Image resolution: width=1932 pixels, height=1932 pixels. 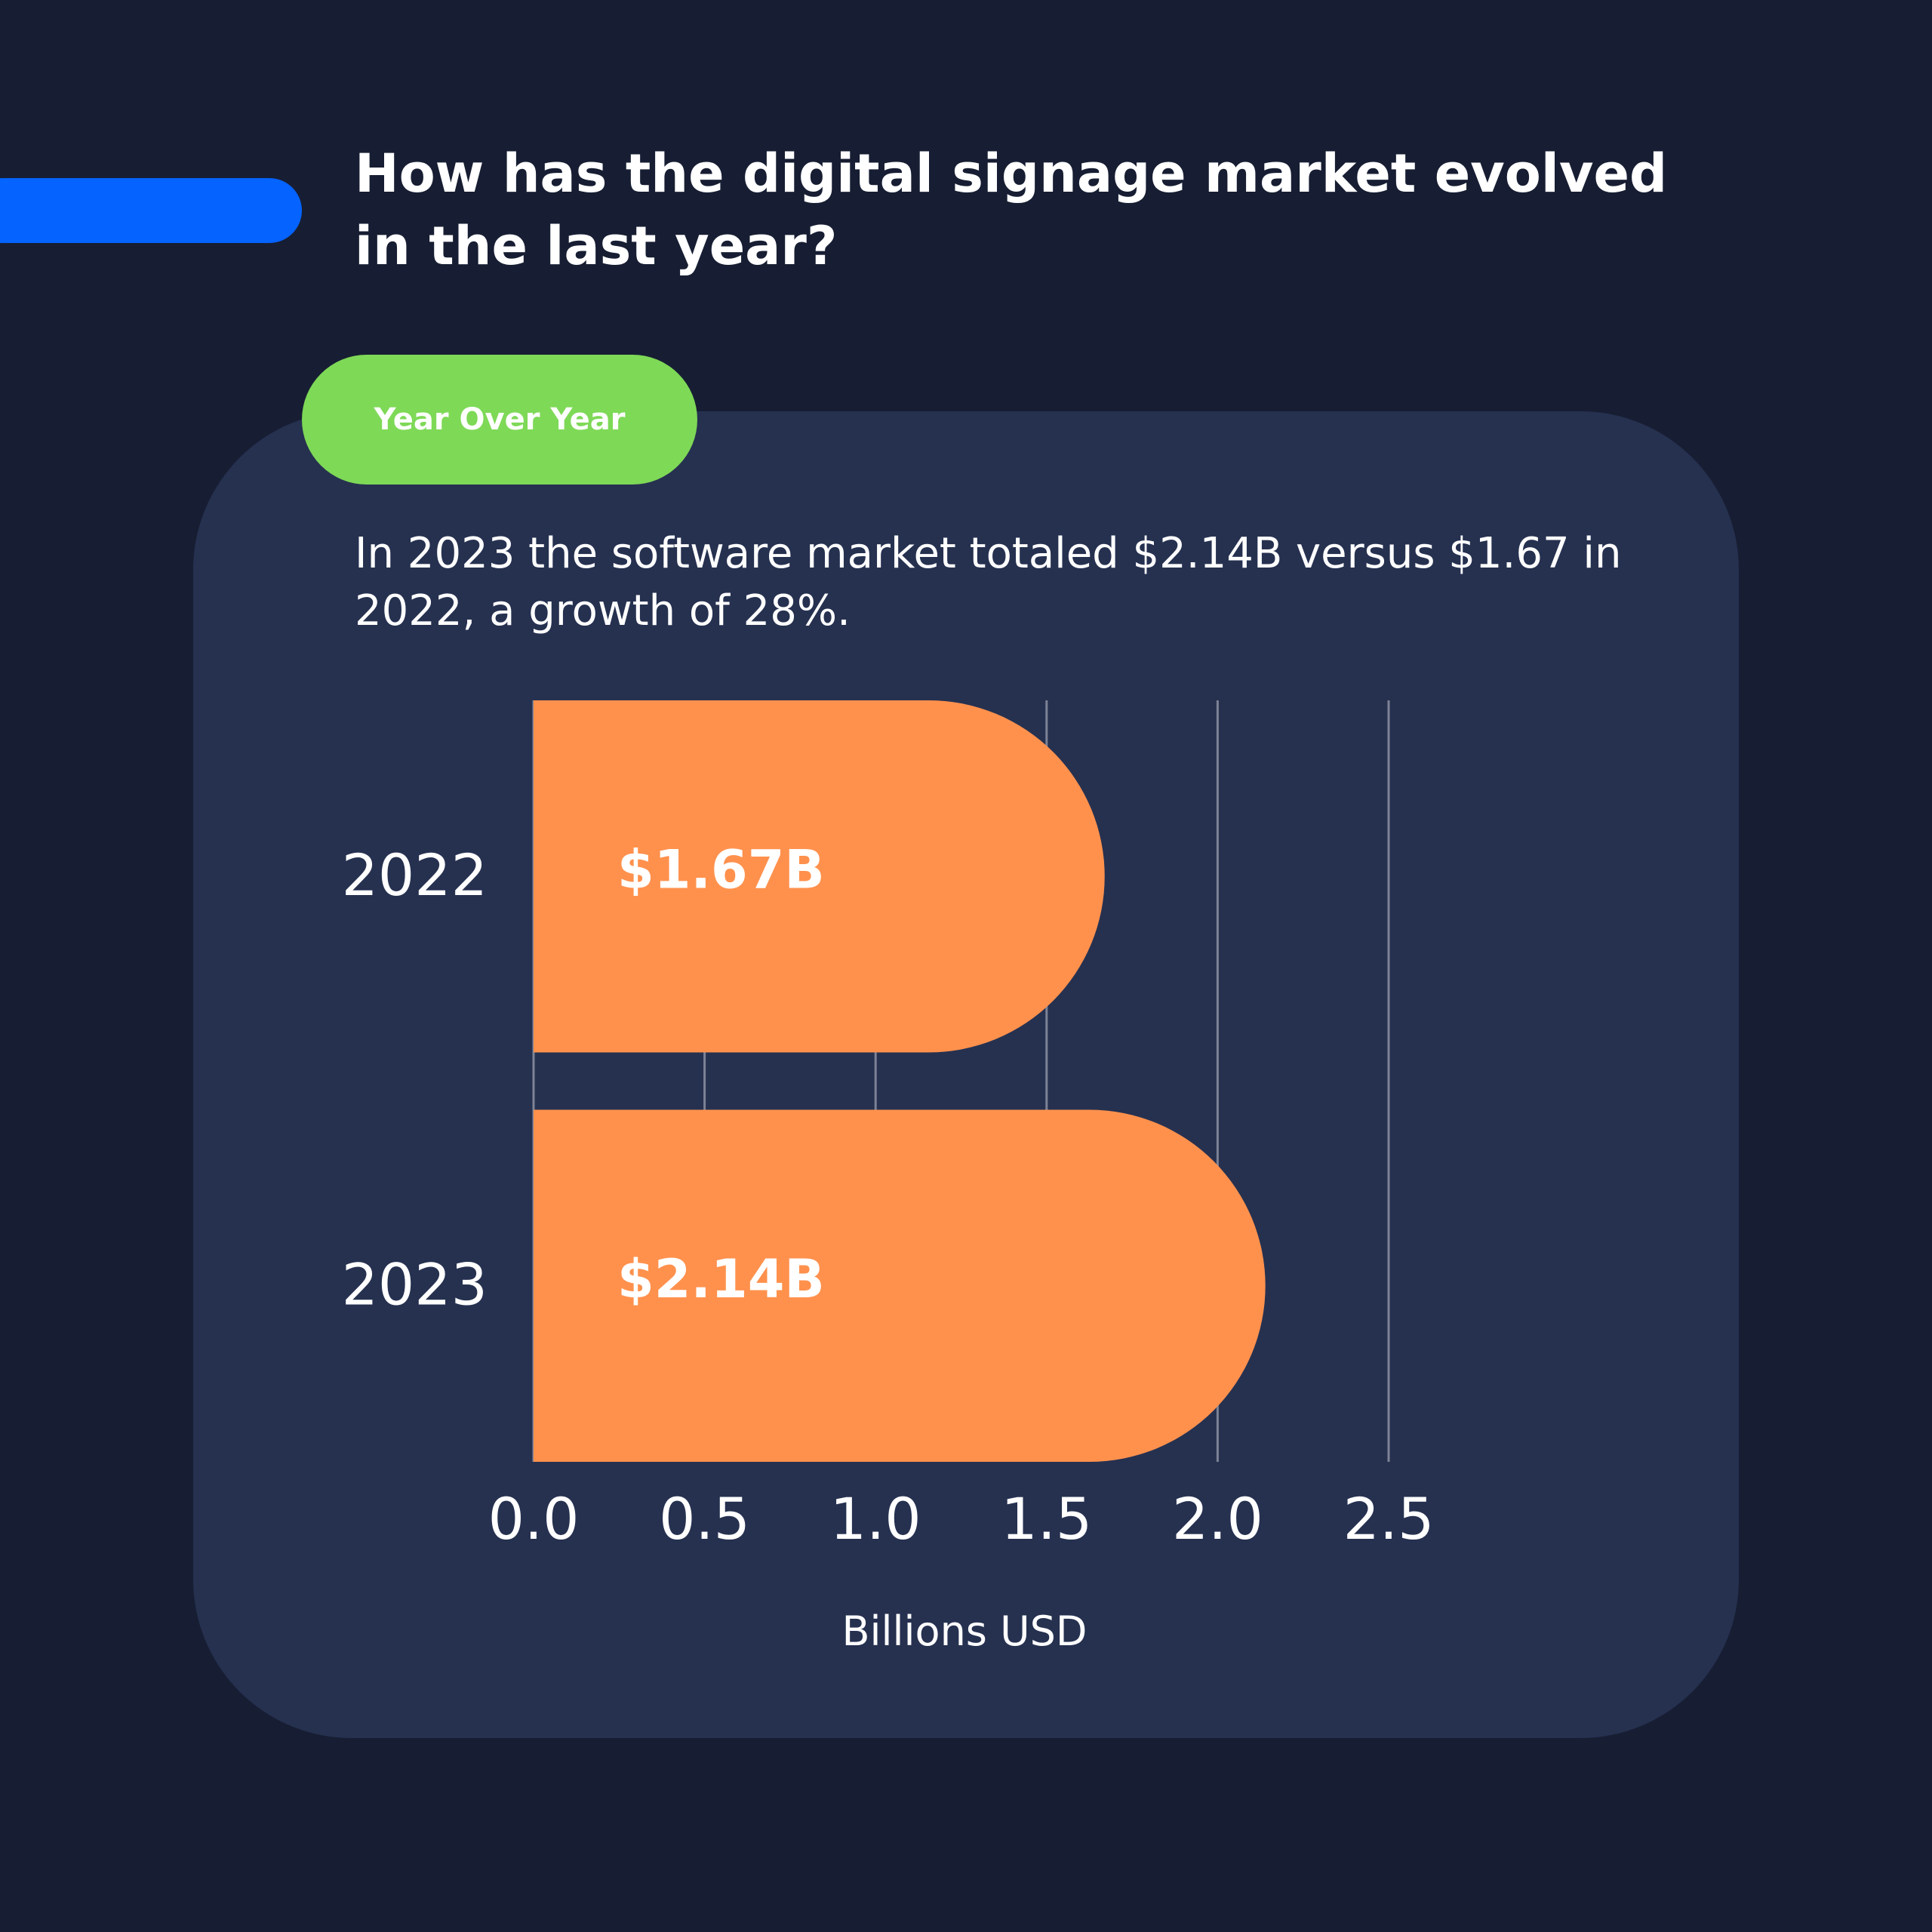 What do you see at coordinates (721, 869) in the screenshot?
I see `bar-label-2022: $1.67B` at bounding box center [721, 869].